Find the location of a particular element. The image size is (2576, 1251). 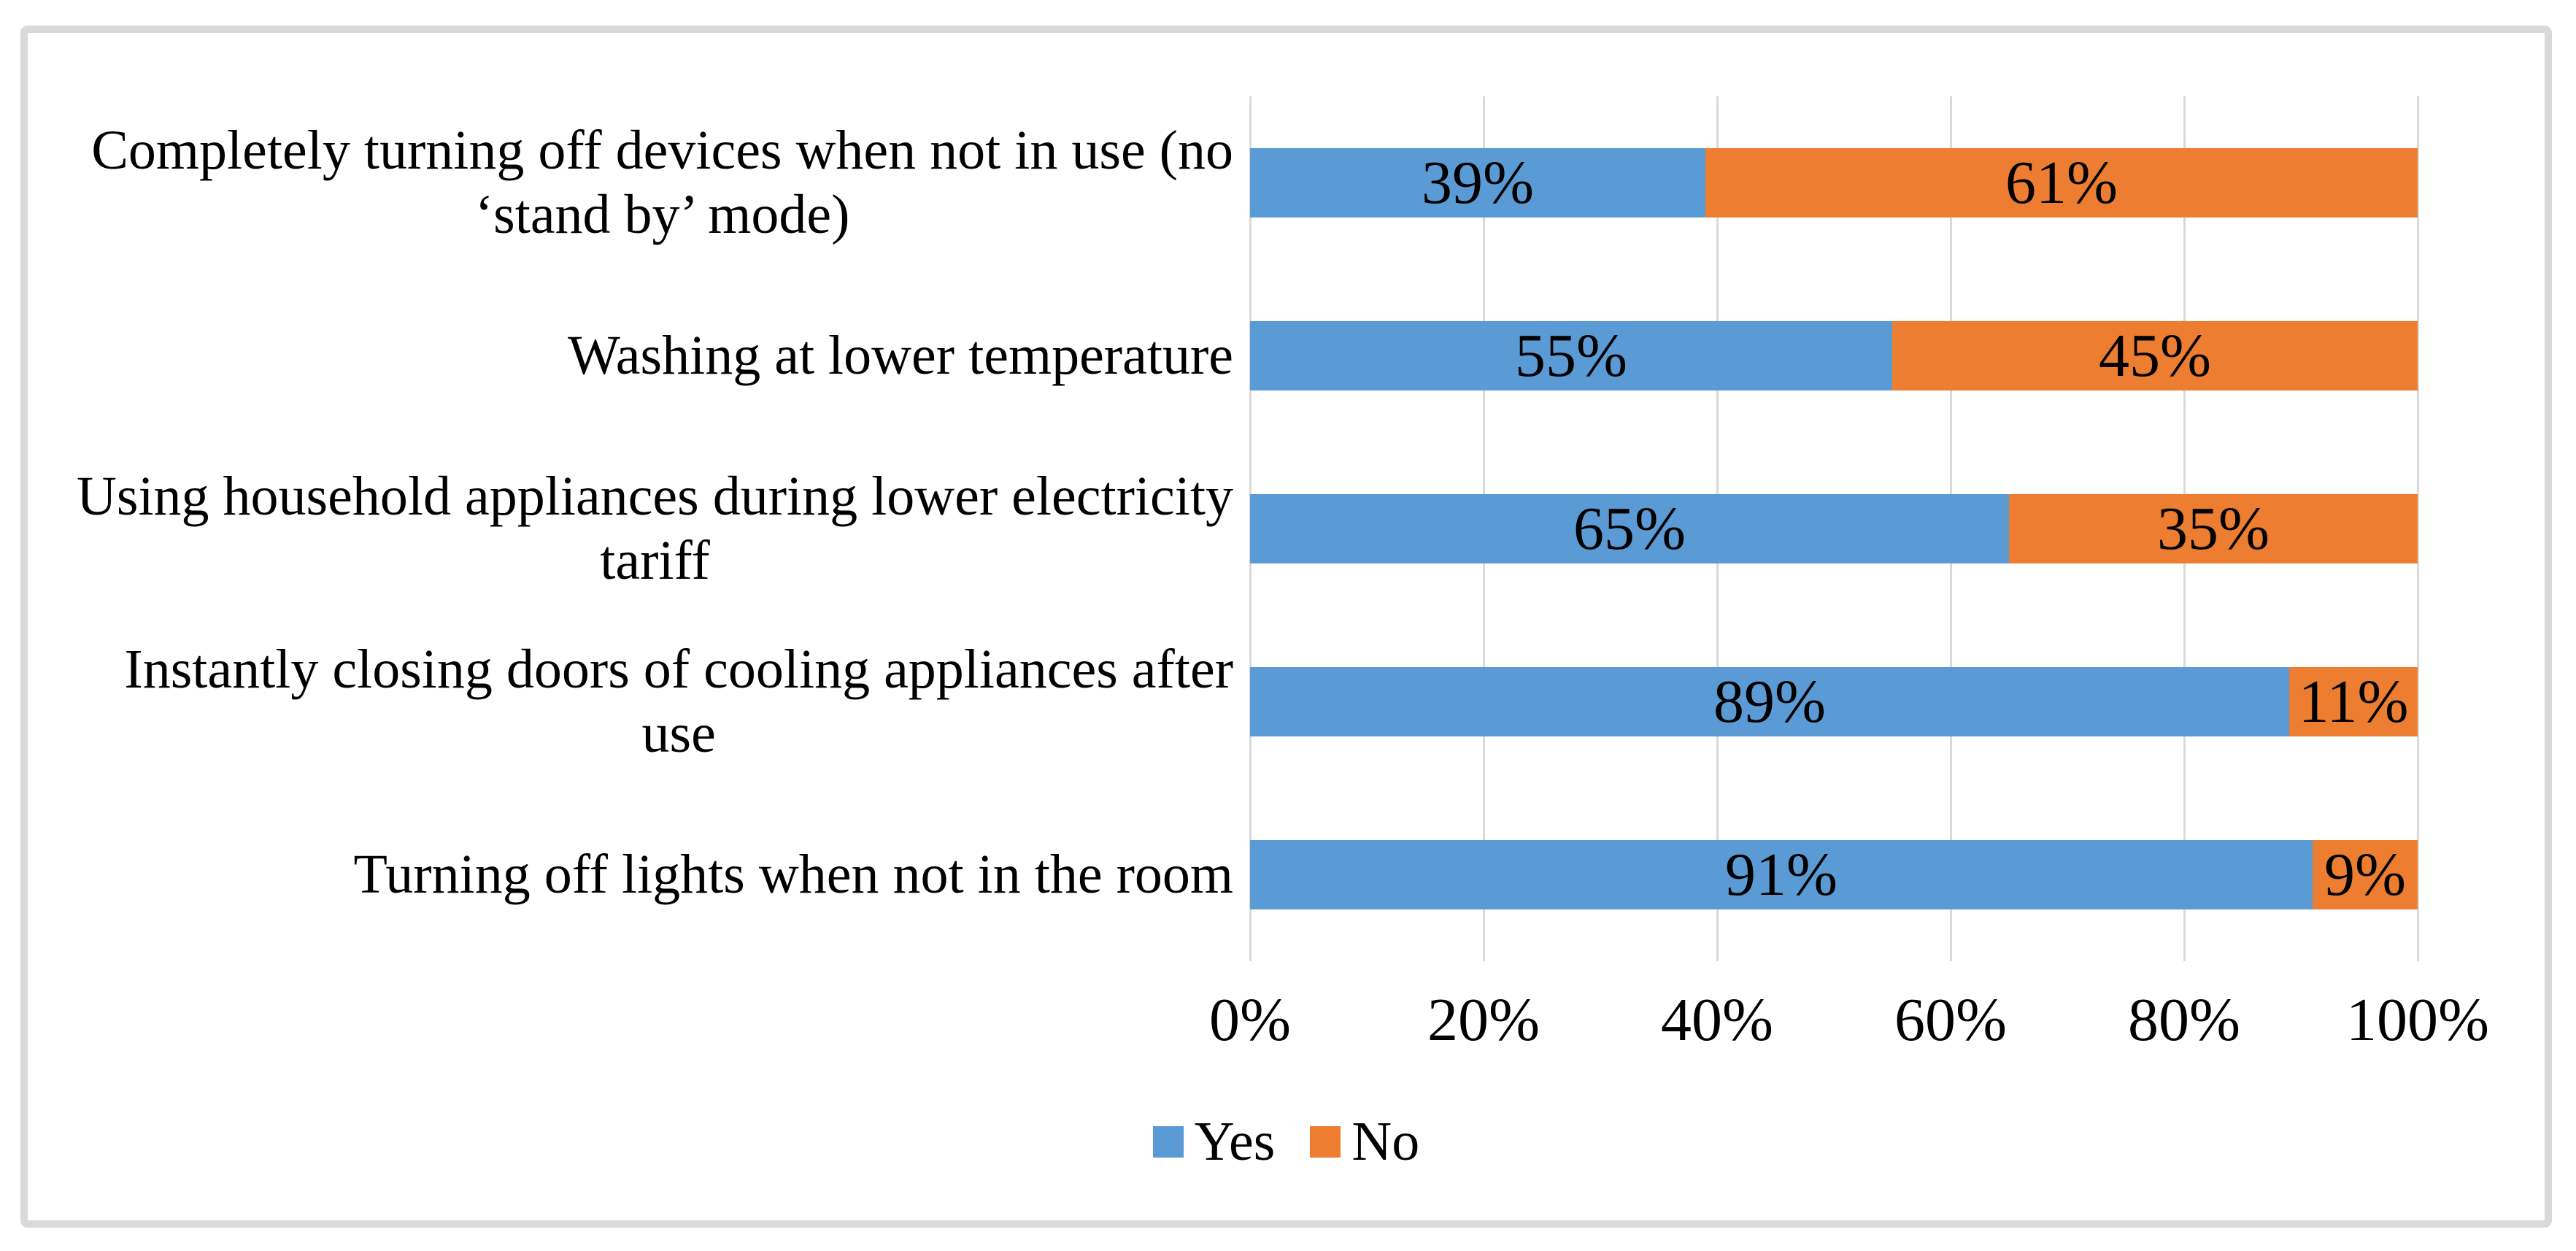

bar-segment-yes: 91% is located at coordinates (1782, 874).